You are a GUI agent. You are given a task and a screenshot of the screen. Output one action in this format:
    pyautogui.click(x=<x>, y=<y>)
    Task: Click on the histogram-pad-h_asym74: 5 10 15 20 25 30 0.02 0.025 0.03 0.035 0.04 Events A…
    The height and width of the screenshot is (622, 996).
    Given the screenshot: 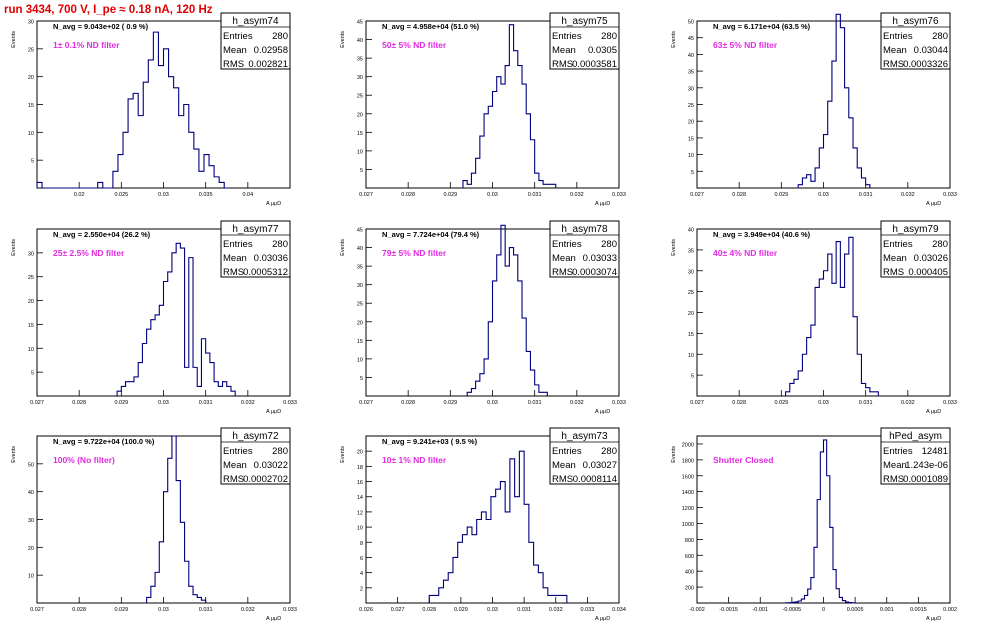 What is the action you would take?
    pyautogui.click(x=151, y=109)
    